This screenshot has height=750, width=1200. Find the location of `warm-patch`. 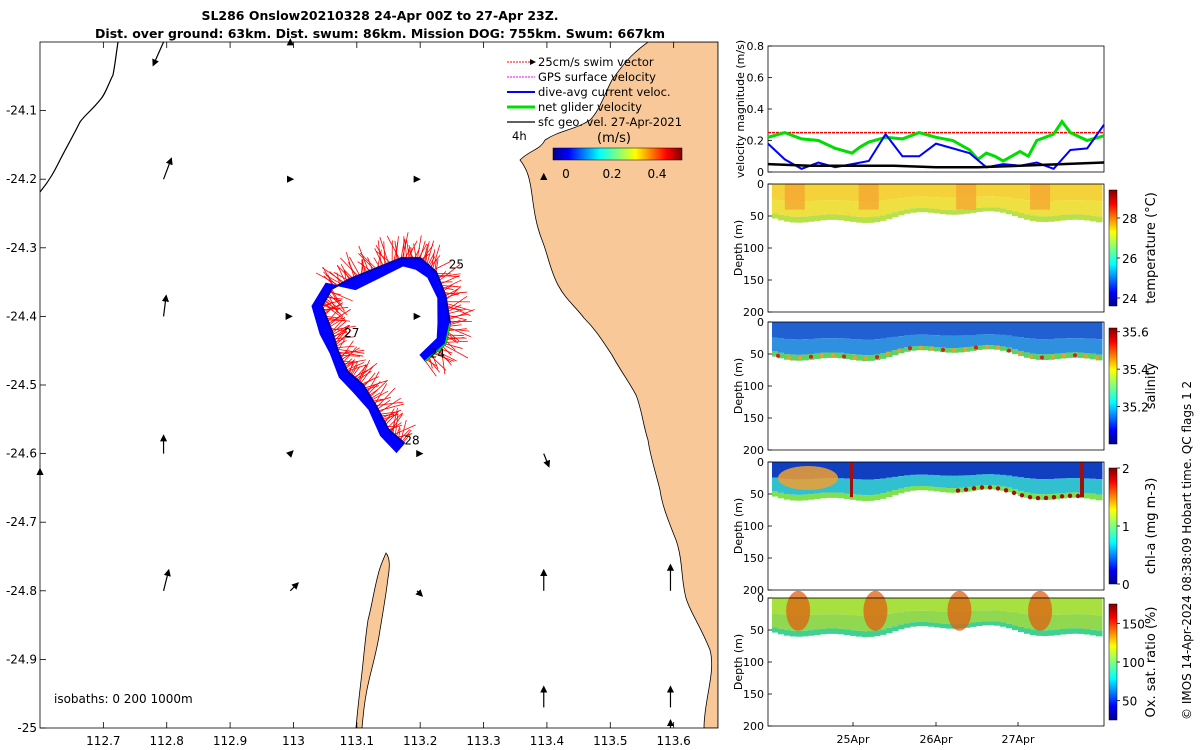

warm-patch is located at coordinates (966, 197).